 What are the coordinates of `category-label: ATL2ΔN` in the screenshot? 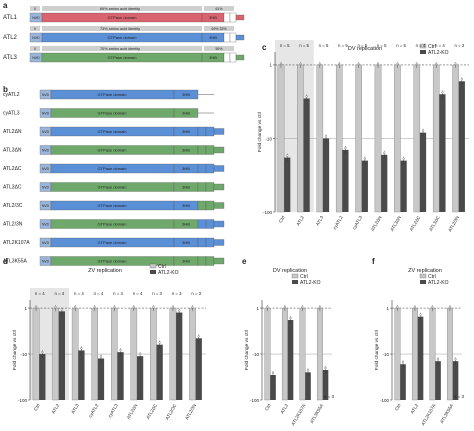 It's located at (132, 411).